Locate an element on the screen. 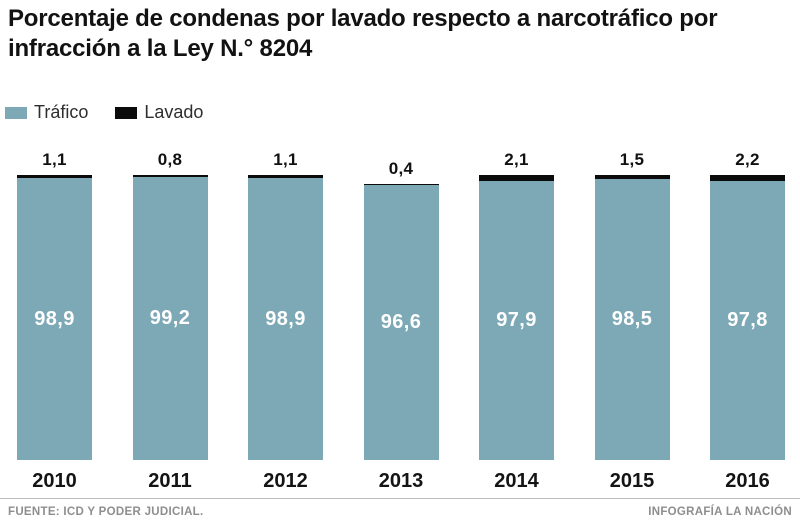  x-axis-label: 2011 is located at coordinates (170, 481).